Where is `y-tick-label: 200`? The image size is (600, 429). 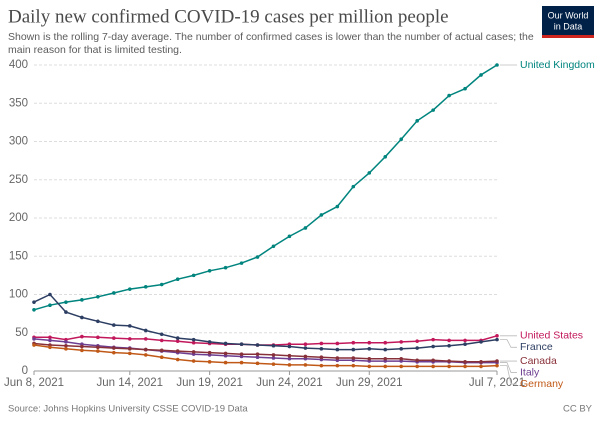
y-tick-label: 200 is located at coordinates (18, 218).